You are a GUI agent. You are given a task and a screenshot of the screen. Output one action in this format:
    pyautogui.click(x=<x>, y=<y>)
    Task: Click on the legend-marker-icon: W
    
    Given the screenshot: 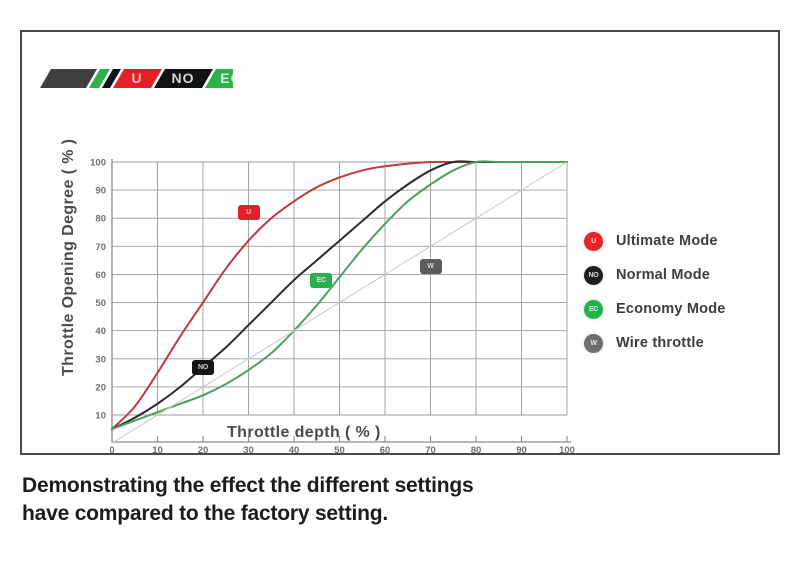 What is the action you would take?
    pyautogui.click(x=593, y=343)
    